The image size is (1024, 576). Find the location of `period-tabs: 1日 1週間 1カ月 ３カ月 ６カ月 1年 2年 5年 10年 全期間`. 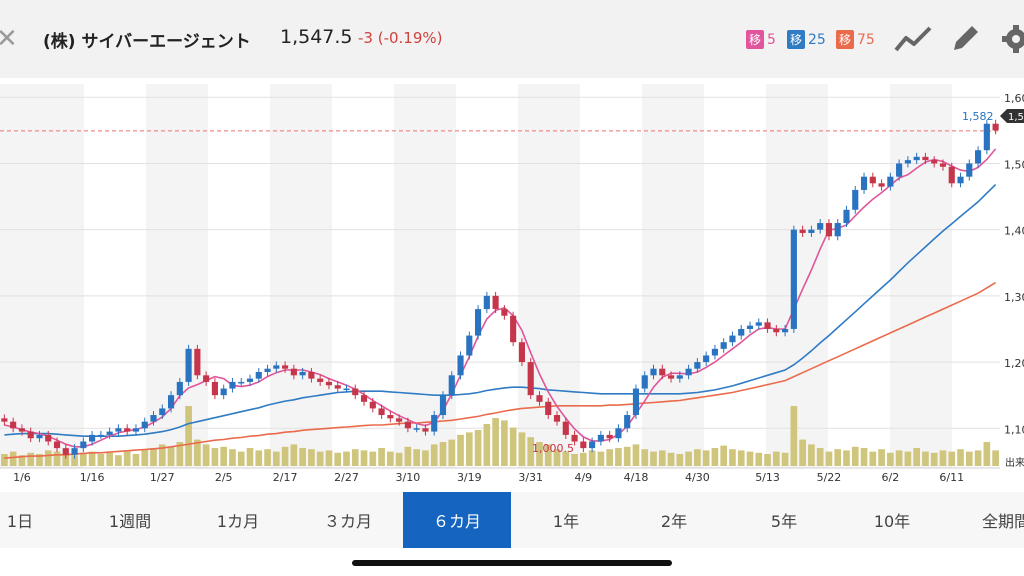

period-tabs: 1日 1週間 1カ月 ３カ月 ６カ月 1年 2年 5年 10年 全期間 is located at coordinates (512, 520).